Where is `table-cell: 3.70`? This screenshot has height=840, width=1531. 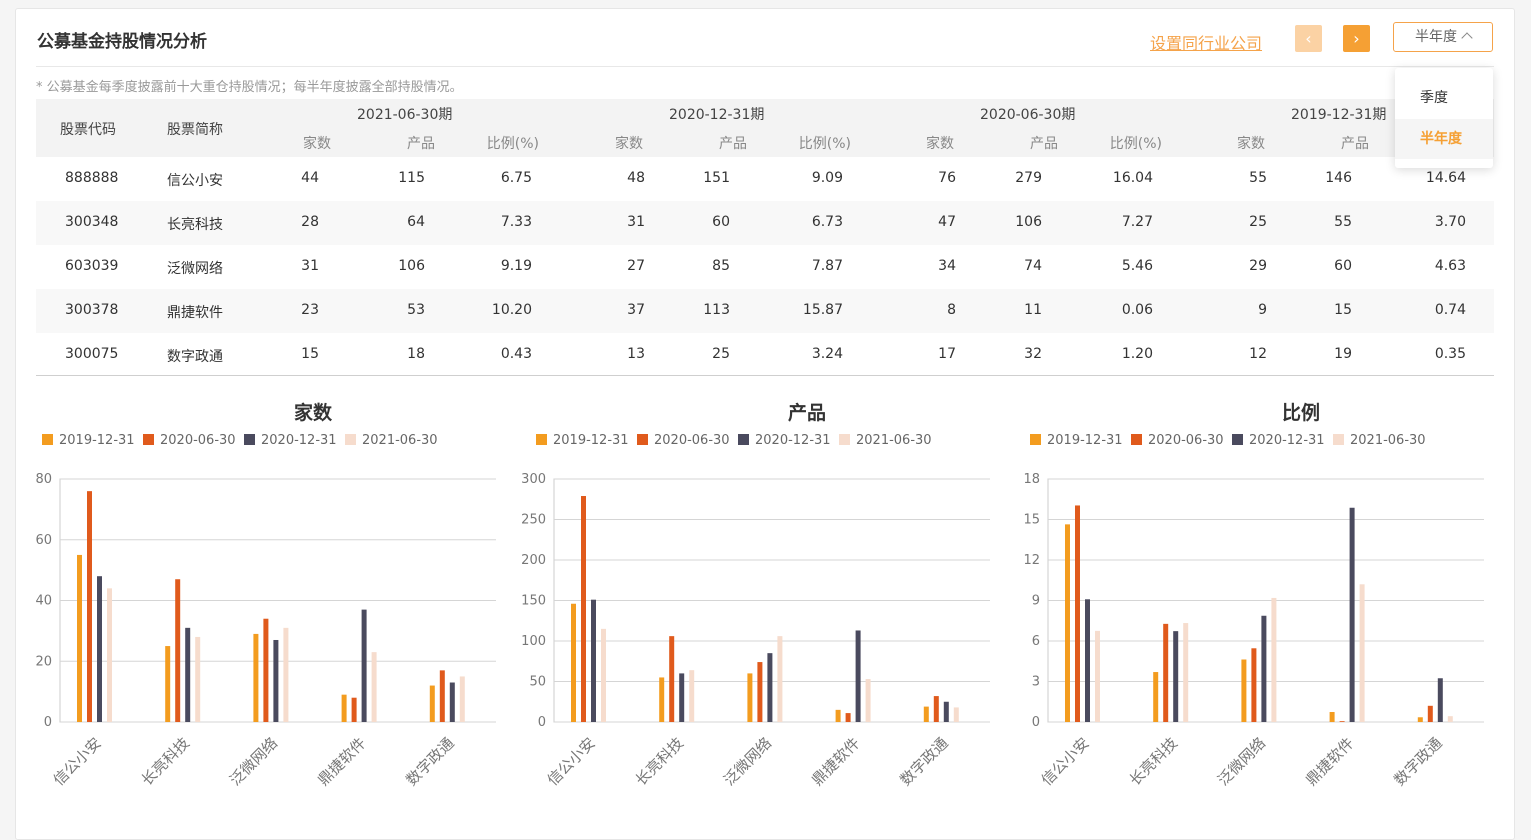 table-cell: 3.70 is located at coordinates (1450, 222).